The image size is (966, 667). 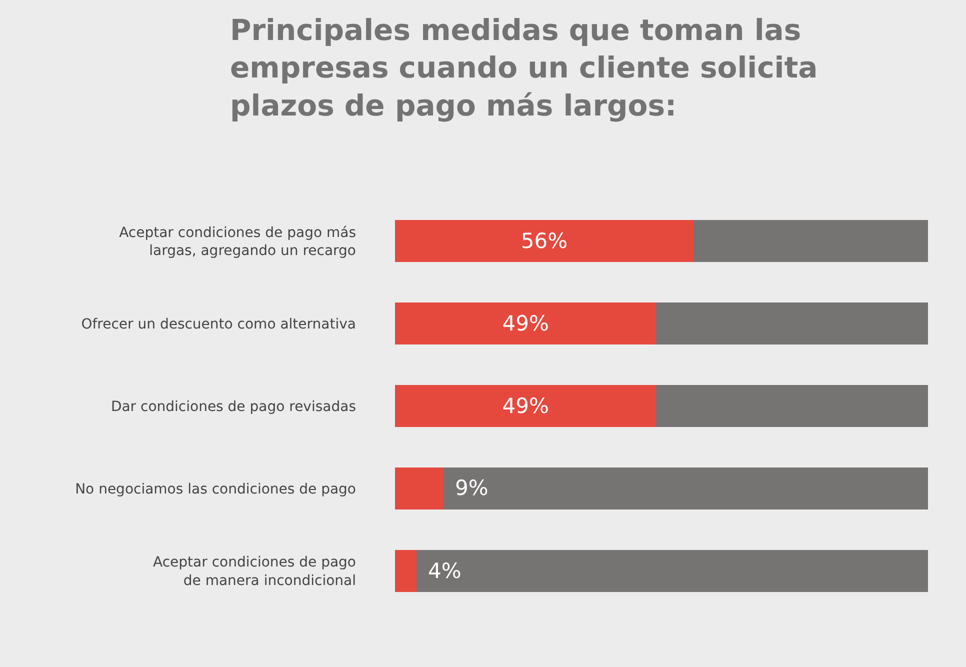 I want to click on y-tick-label: No negociamos las condiciones de pago, so click(x=215, y=489).